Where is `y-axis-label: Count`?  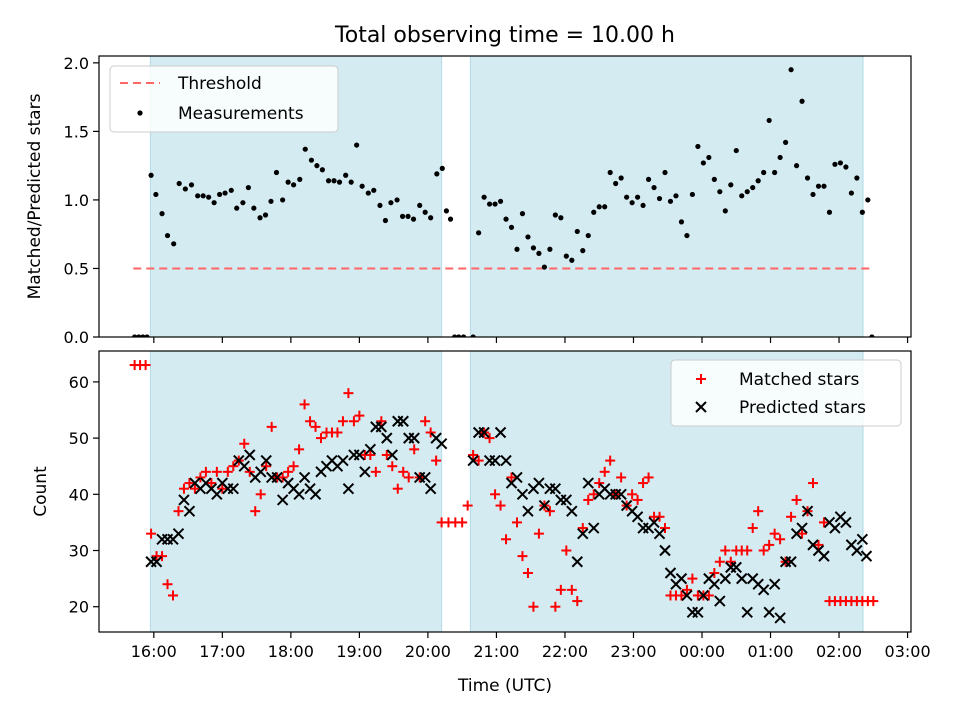 y-axis-label: Count is located at coordinates (41, 491).